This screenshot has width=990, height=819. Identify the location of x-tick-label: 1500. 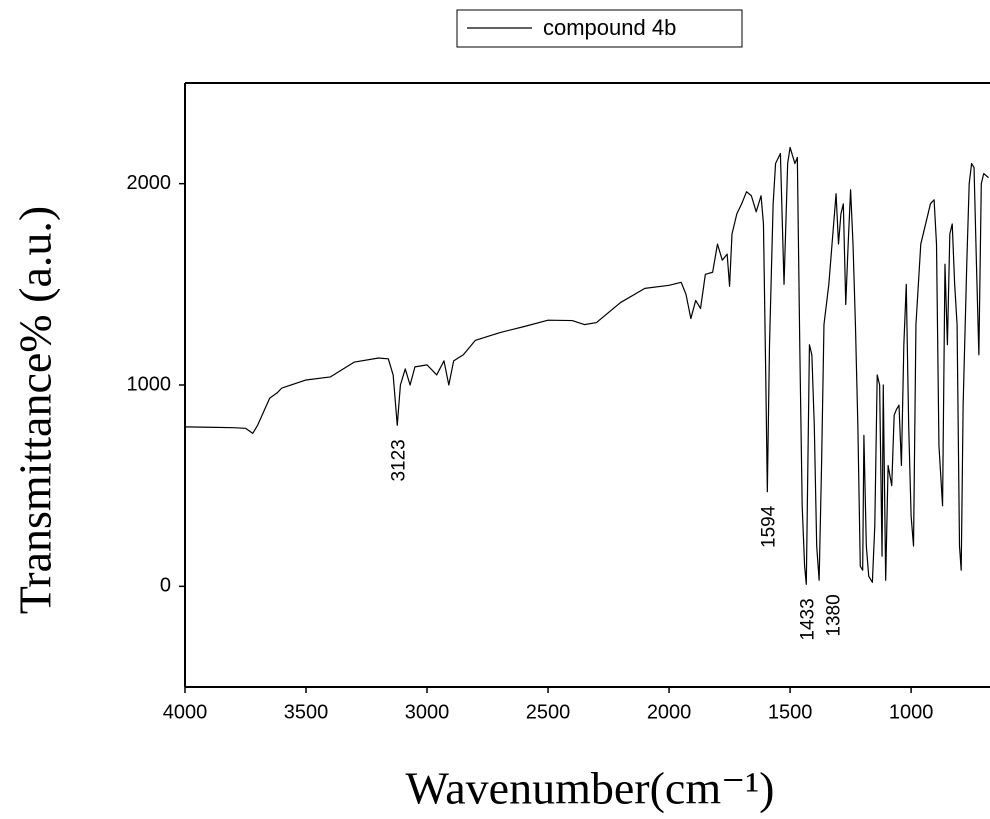
(790, 712).